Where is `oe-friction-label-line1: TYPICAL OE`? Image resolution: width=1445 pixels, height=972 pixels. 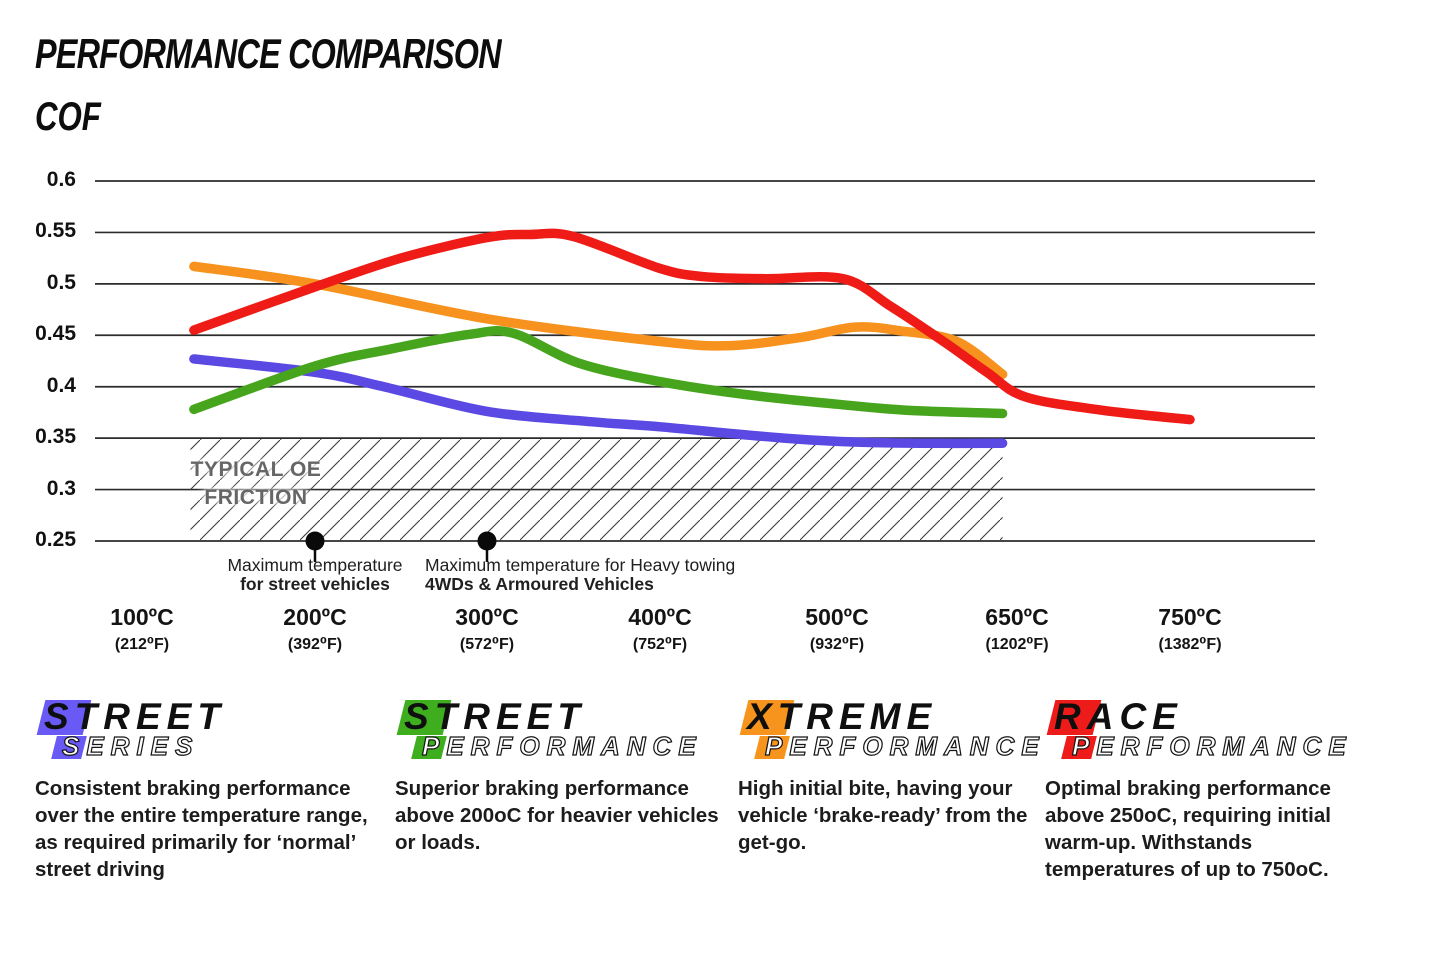
oe-friction-label-line1: TYPICAL OE is located at coordinates (256, 469).